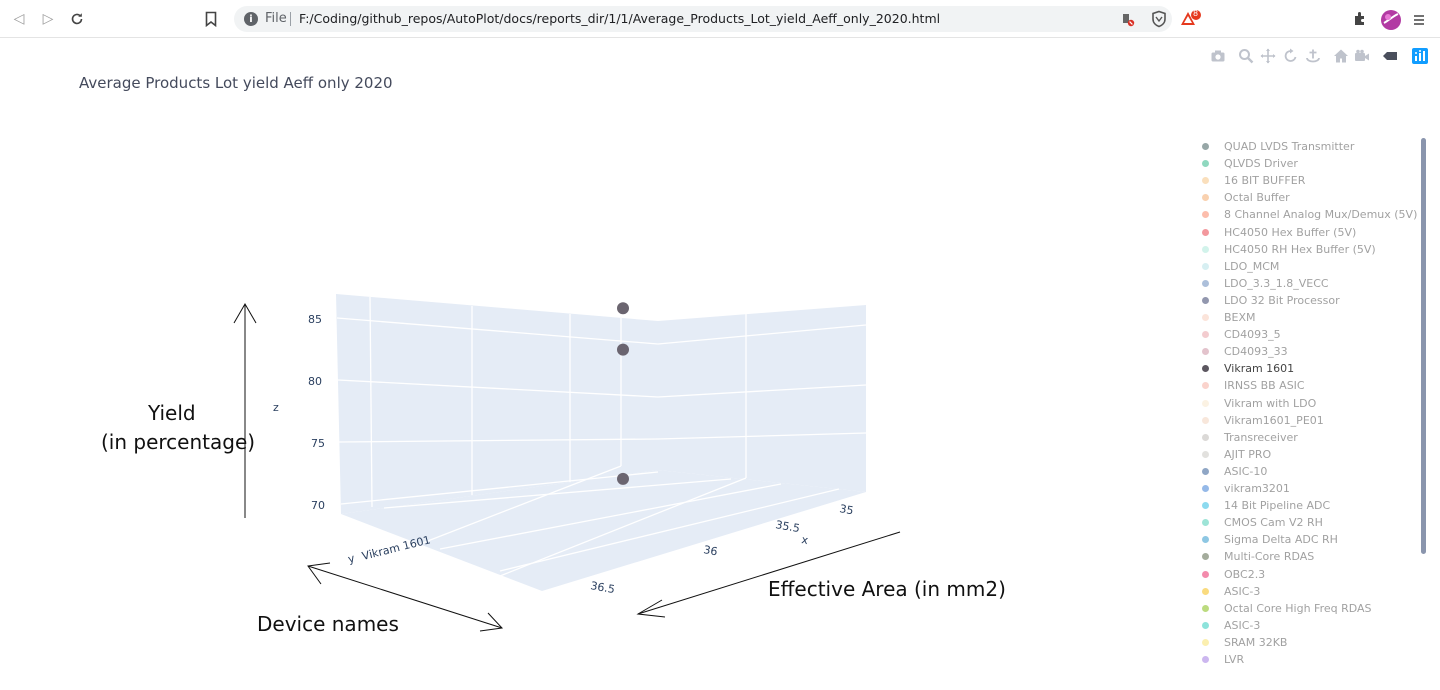 This screenshot has width=1440, height=690. Describe the element at coordinates (1242, 351) in the screenshot. I see `legend-item: CD4093_33` at that location.